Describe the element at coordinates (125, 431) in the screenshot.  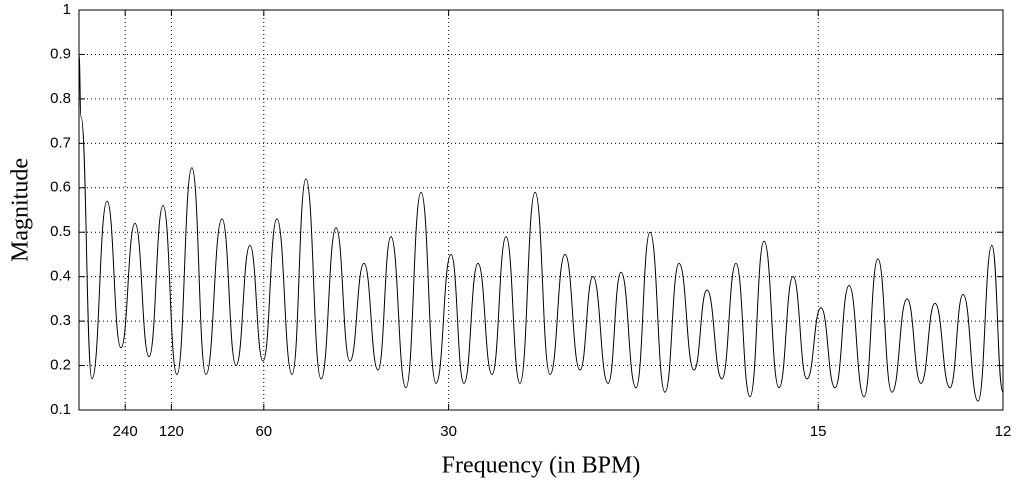
I see `x-tick-label: 240` at that location.